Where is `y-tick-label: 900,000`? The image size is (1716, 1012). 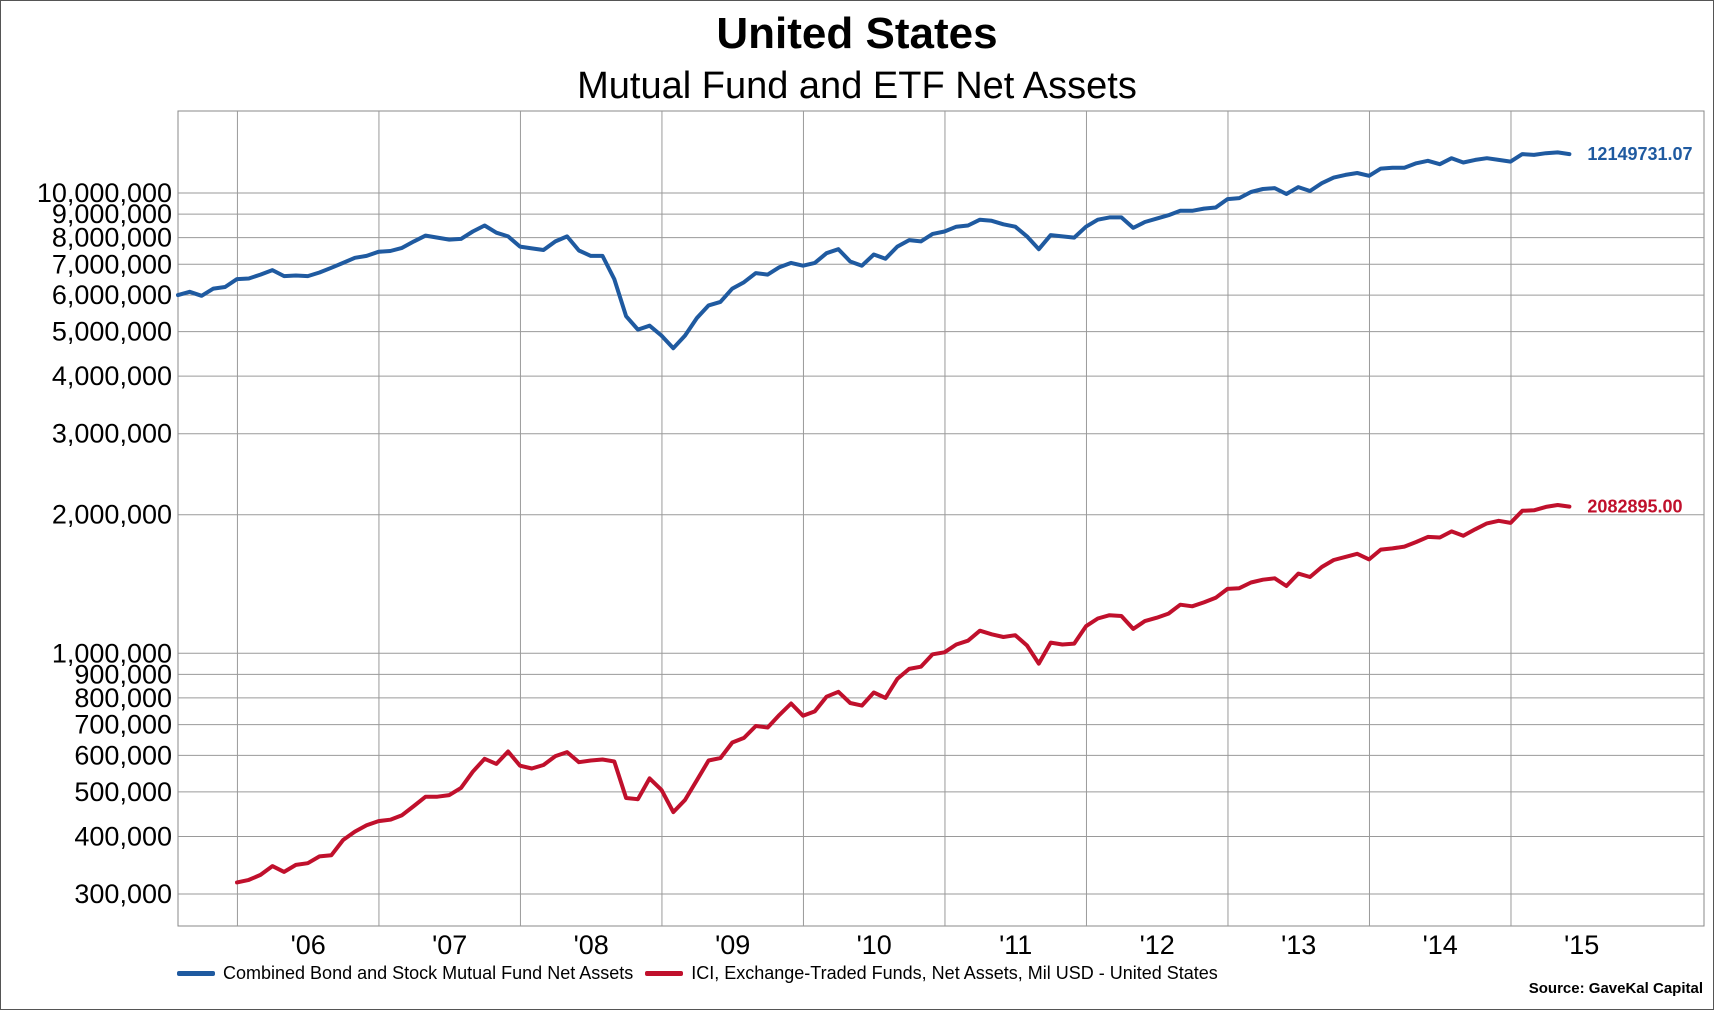 y-tick-label: 900,000 is located at coordinates (123, 674).